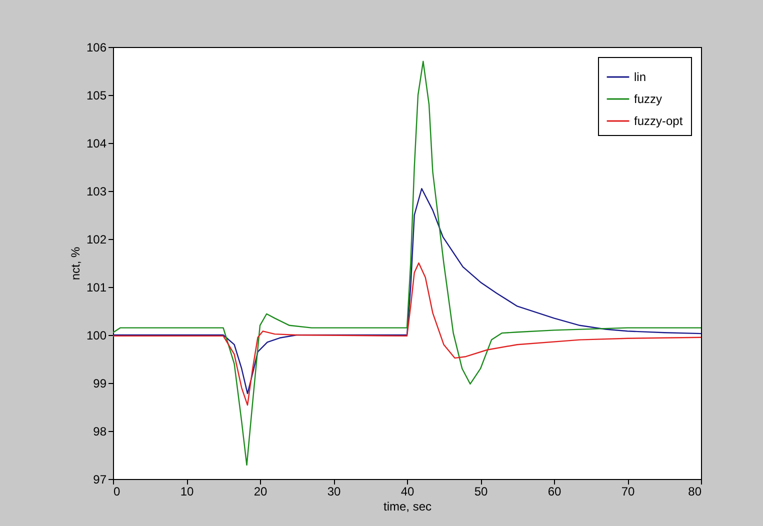 The height and width of the screenshot is (526, 763). Describe the element at coordinates (407, 491) in the screenshot. I see `x-tick-label: 40` at that location.